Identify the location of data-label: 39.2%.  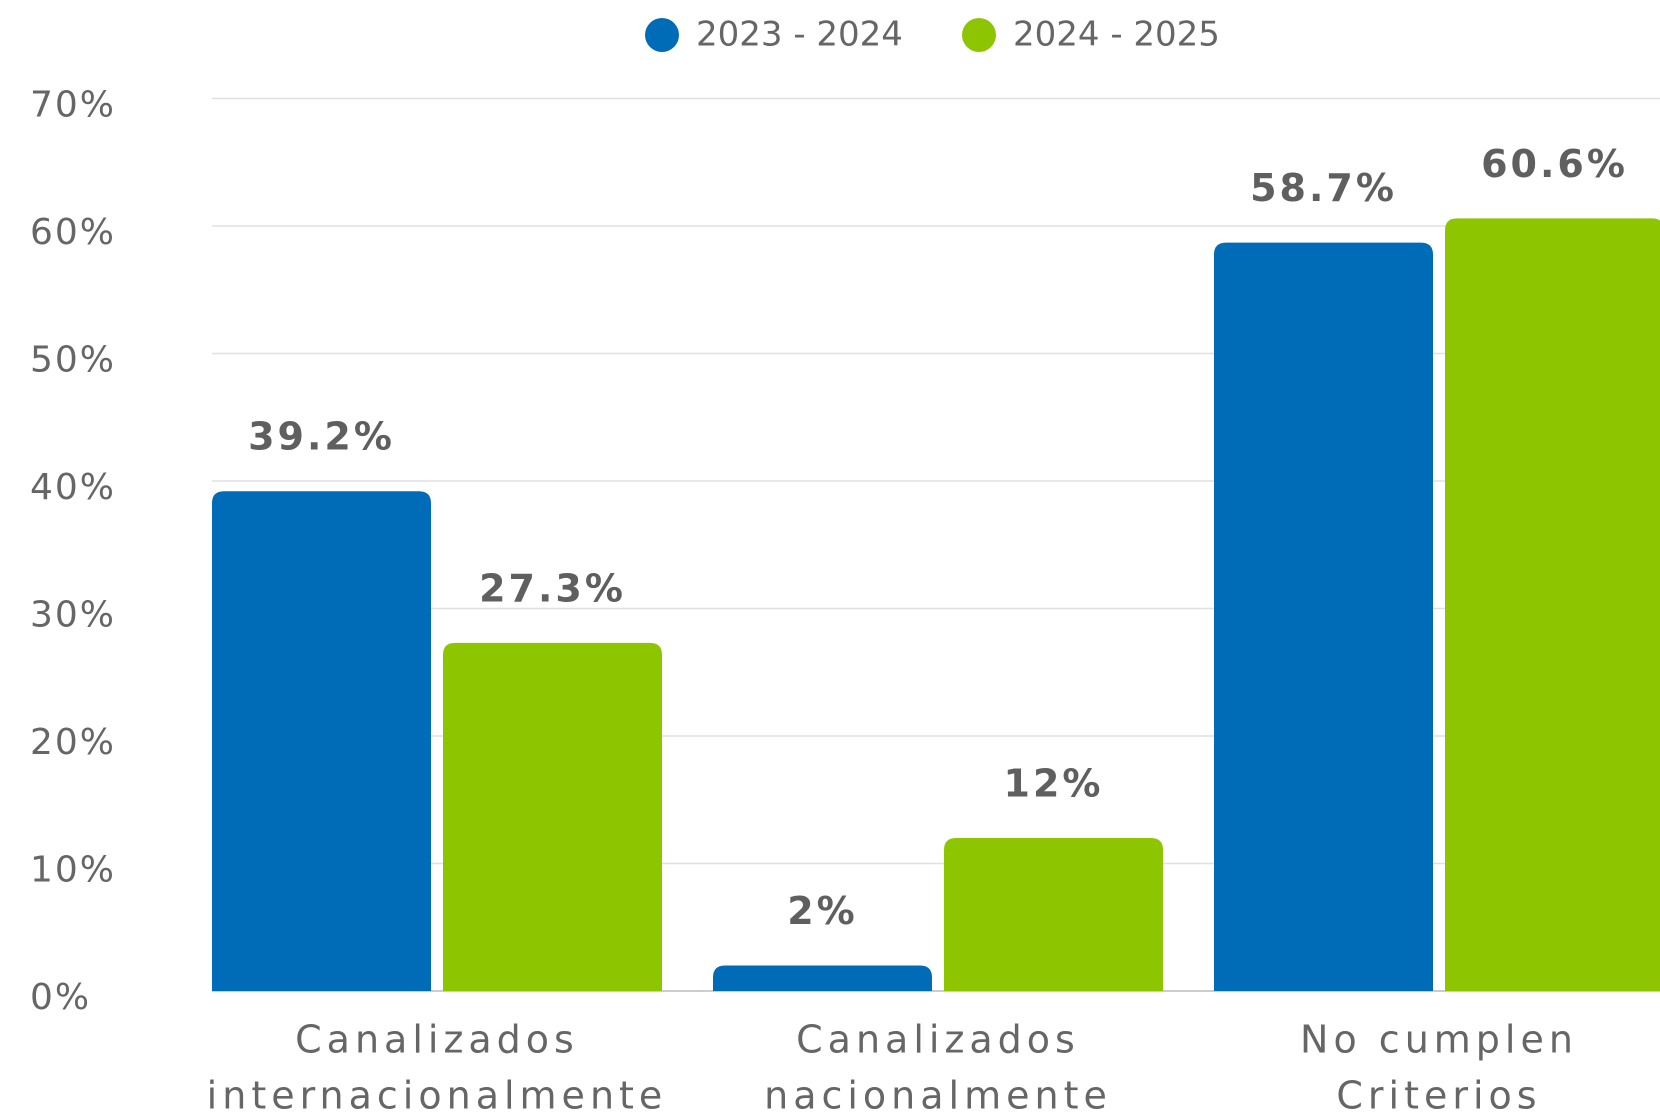
(321, 437).